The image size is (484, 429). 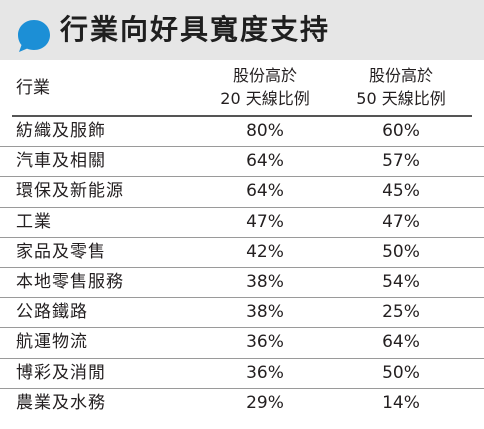 I want to click on pct-above-20day: 42%, so click(x=265, y=251).